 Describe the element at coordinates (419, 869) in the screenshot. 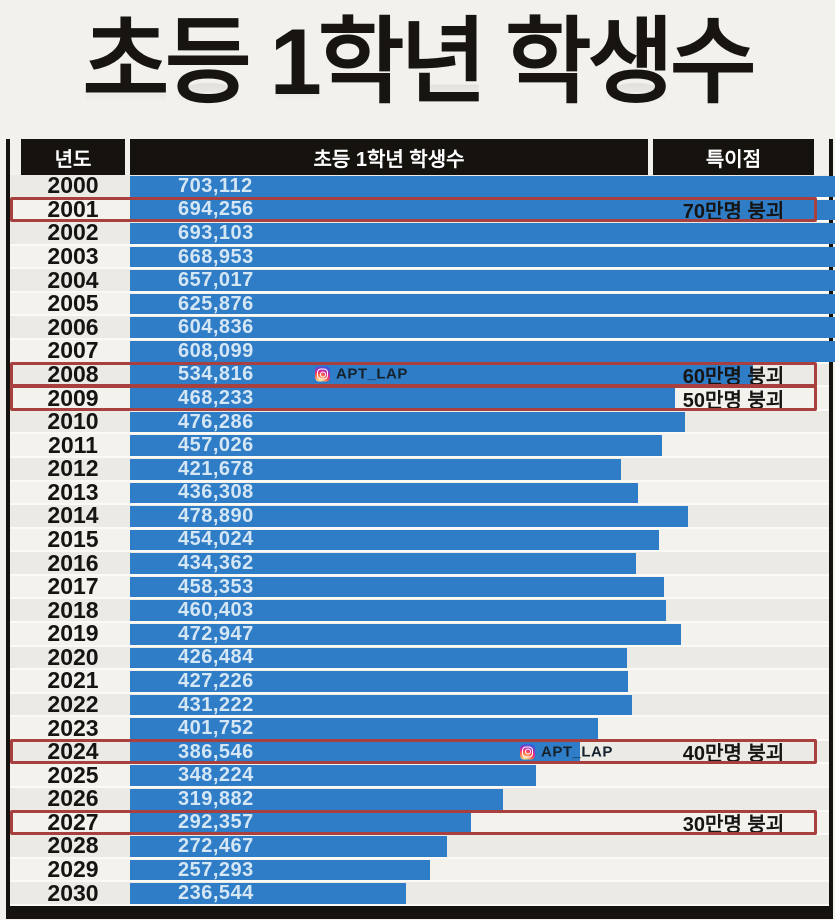

I see `table-row: 2029 257,293` at that location.